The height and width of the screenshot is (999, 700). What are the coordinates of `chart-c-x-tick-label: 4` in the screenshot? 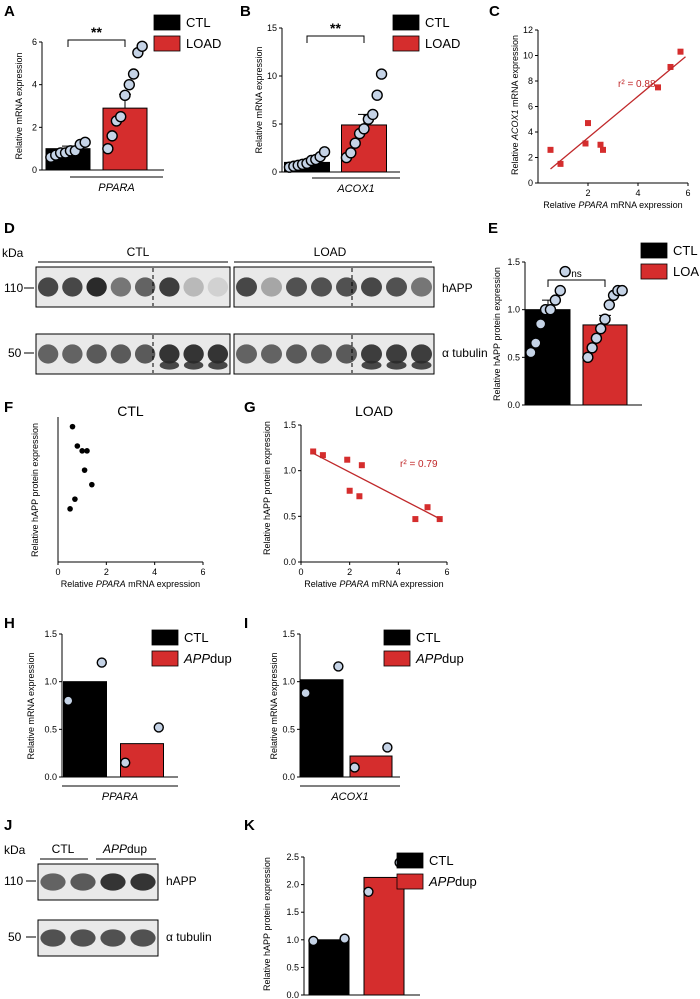 It's located at (637, 193).